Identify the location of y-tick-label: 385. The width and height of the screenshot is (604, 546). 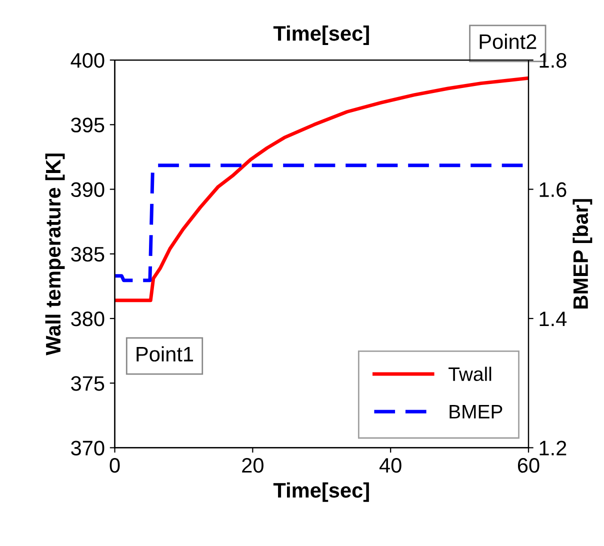
(87, 254).